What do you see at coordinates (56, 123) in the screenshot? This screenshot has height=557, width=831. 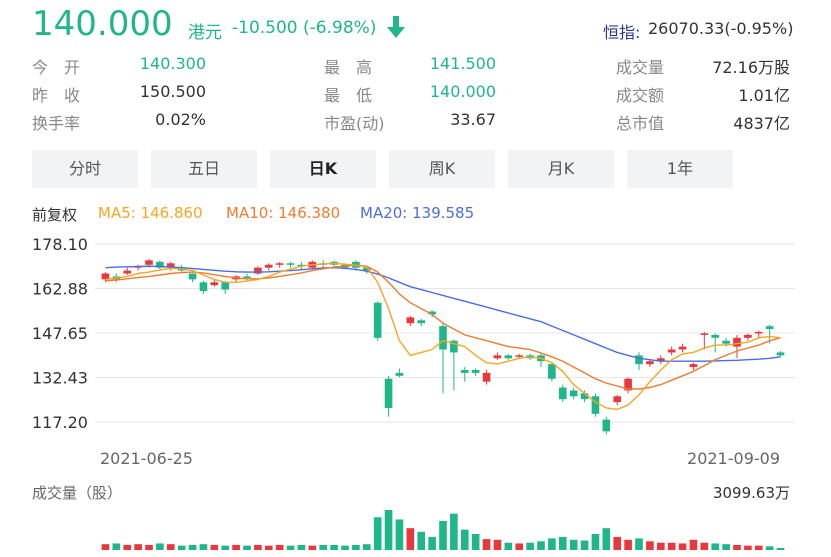 I see `turnover-label: 换手率` at bounding box center [56, 123].